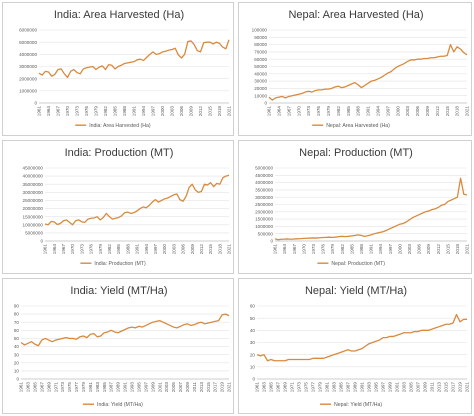 Image resolution: width=474 pixels, height=416 pixels. I want to click on nepal-yield-x-tick: 2003, so click(404, 387).